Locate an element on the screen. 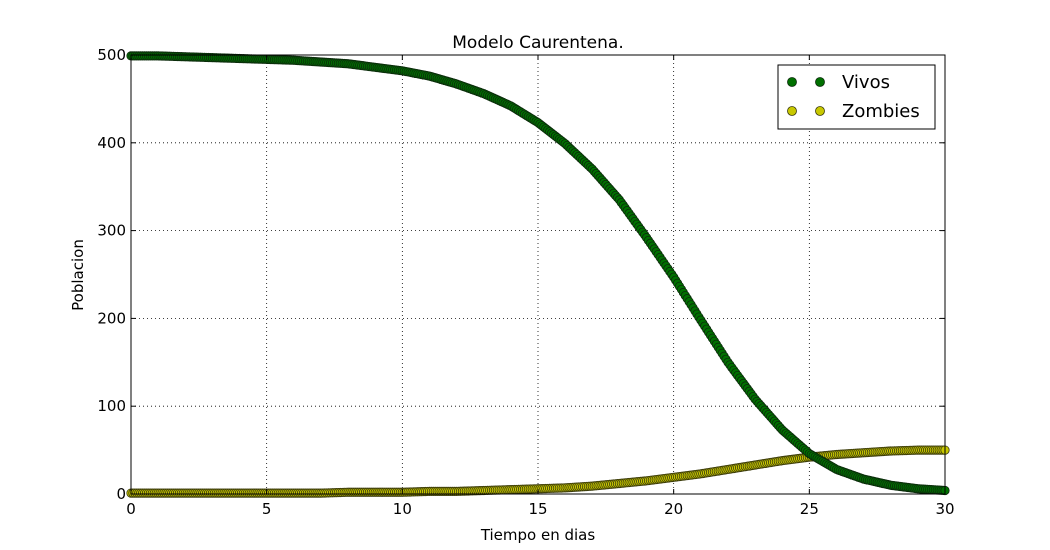 The image size is (1050, 550). y-axis-label: Poblacion is located at coordinates (78, 275).